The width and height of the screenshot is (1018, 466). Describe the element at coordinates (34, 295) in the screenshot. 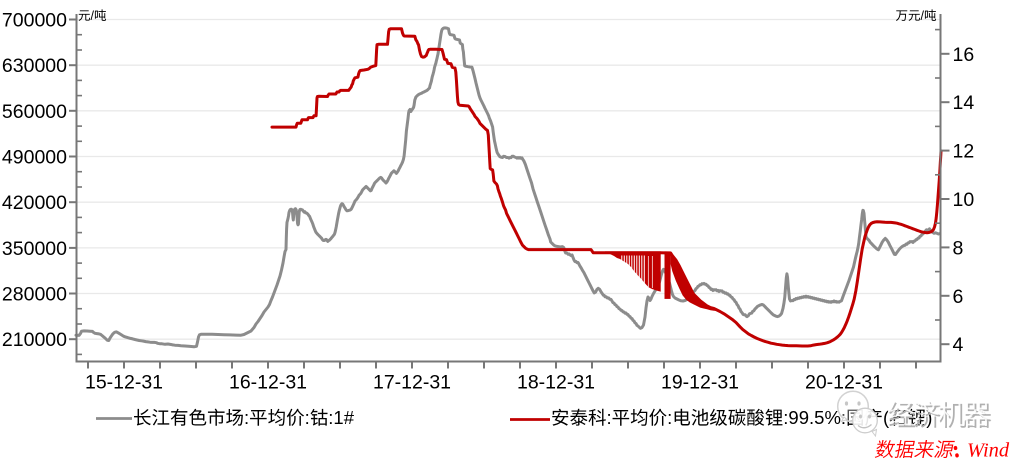

I see `svg-text: 280000` at that location.